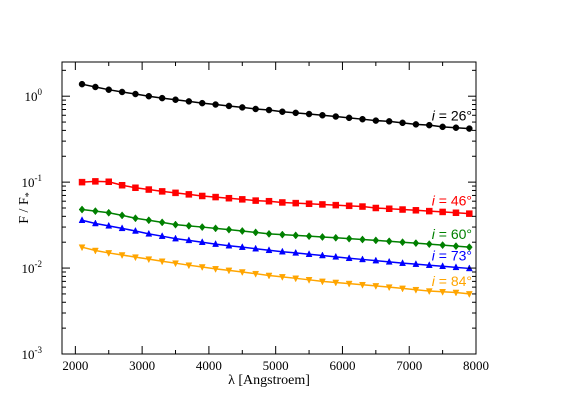 The width and height of the screenshot is (572, 404). What do you see at coordinates (32, 267) in the screenshot?
I see `y-tick-label: 10⁻²` at bounding box center [32, 267].